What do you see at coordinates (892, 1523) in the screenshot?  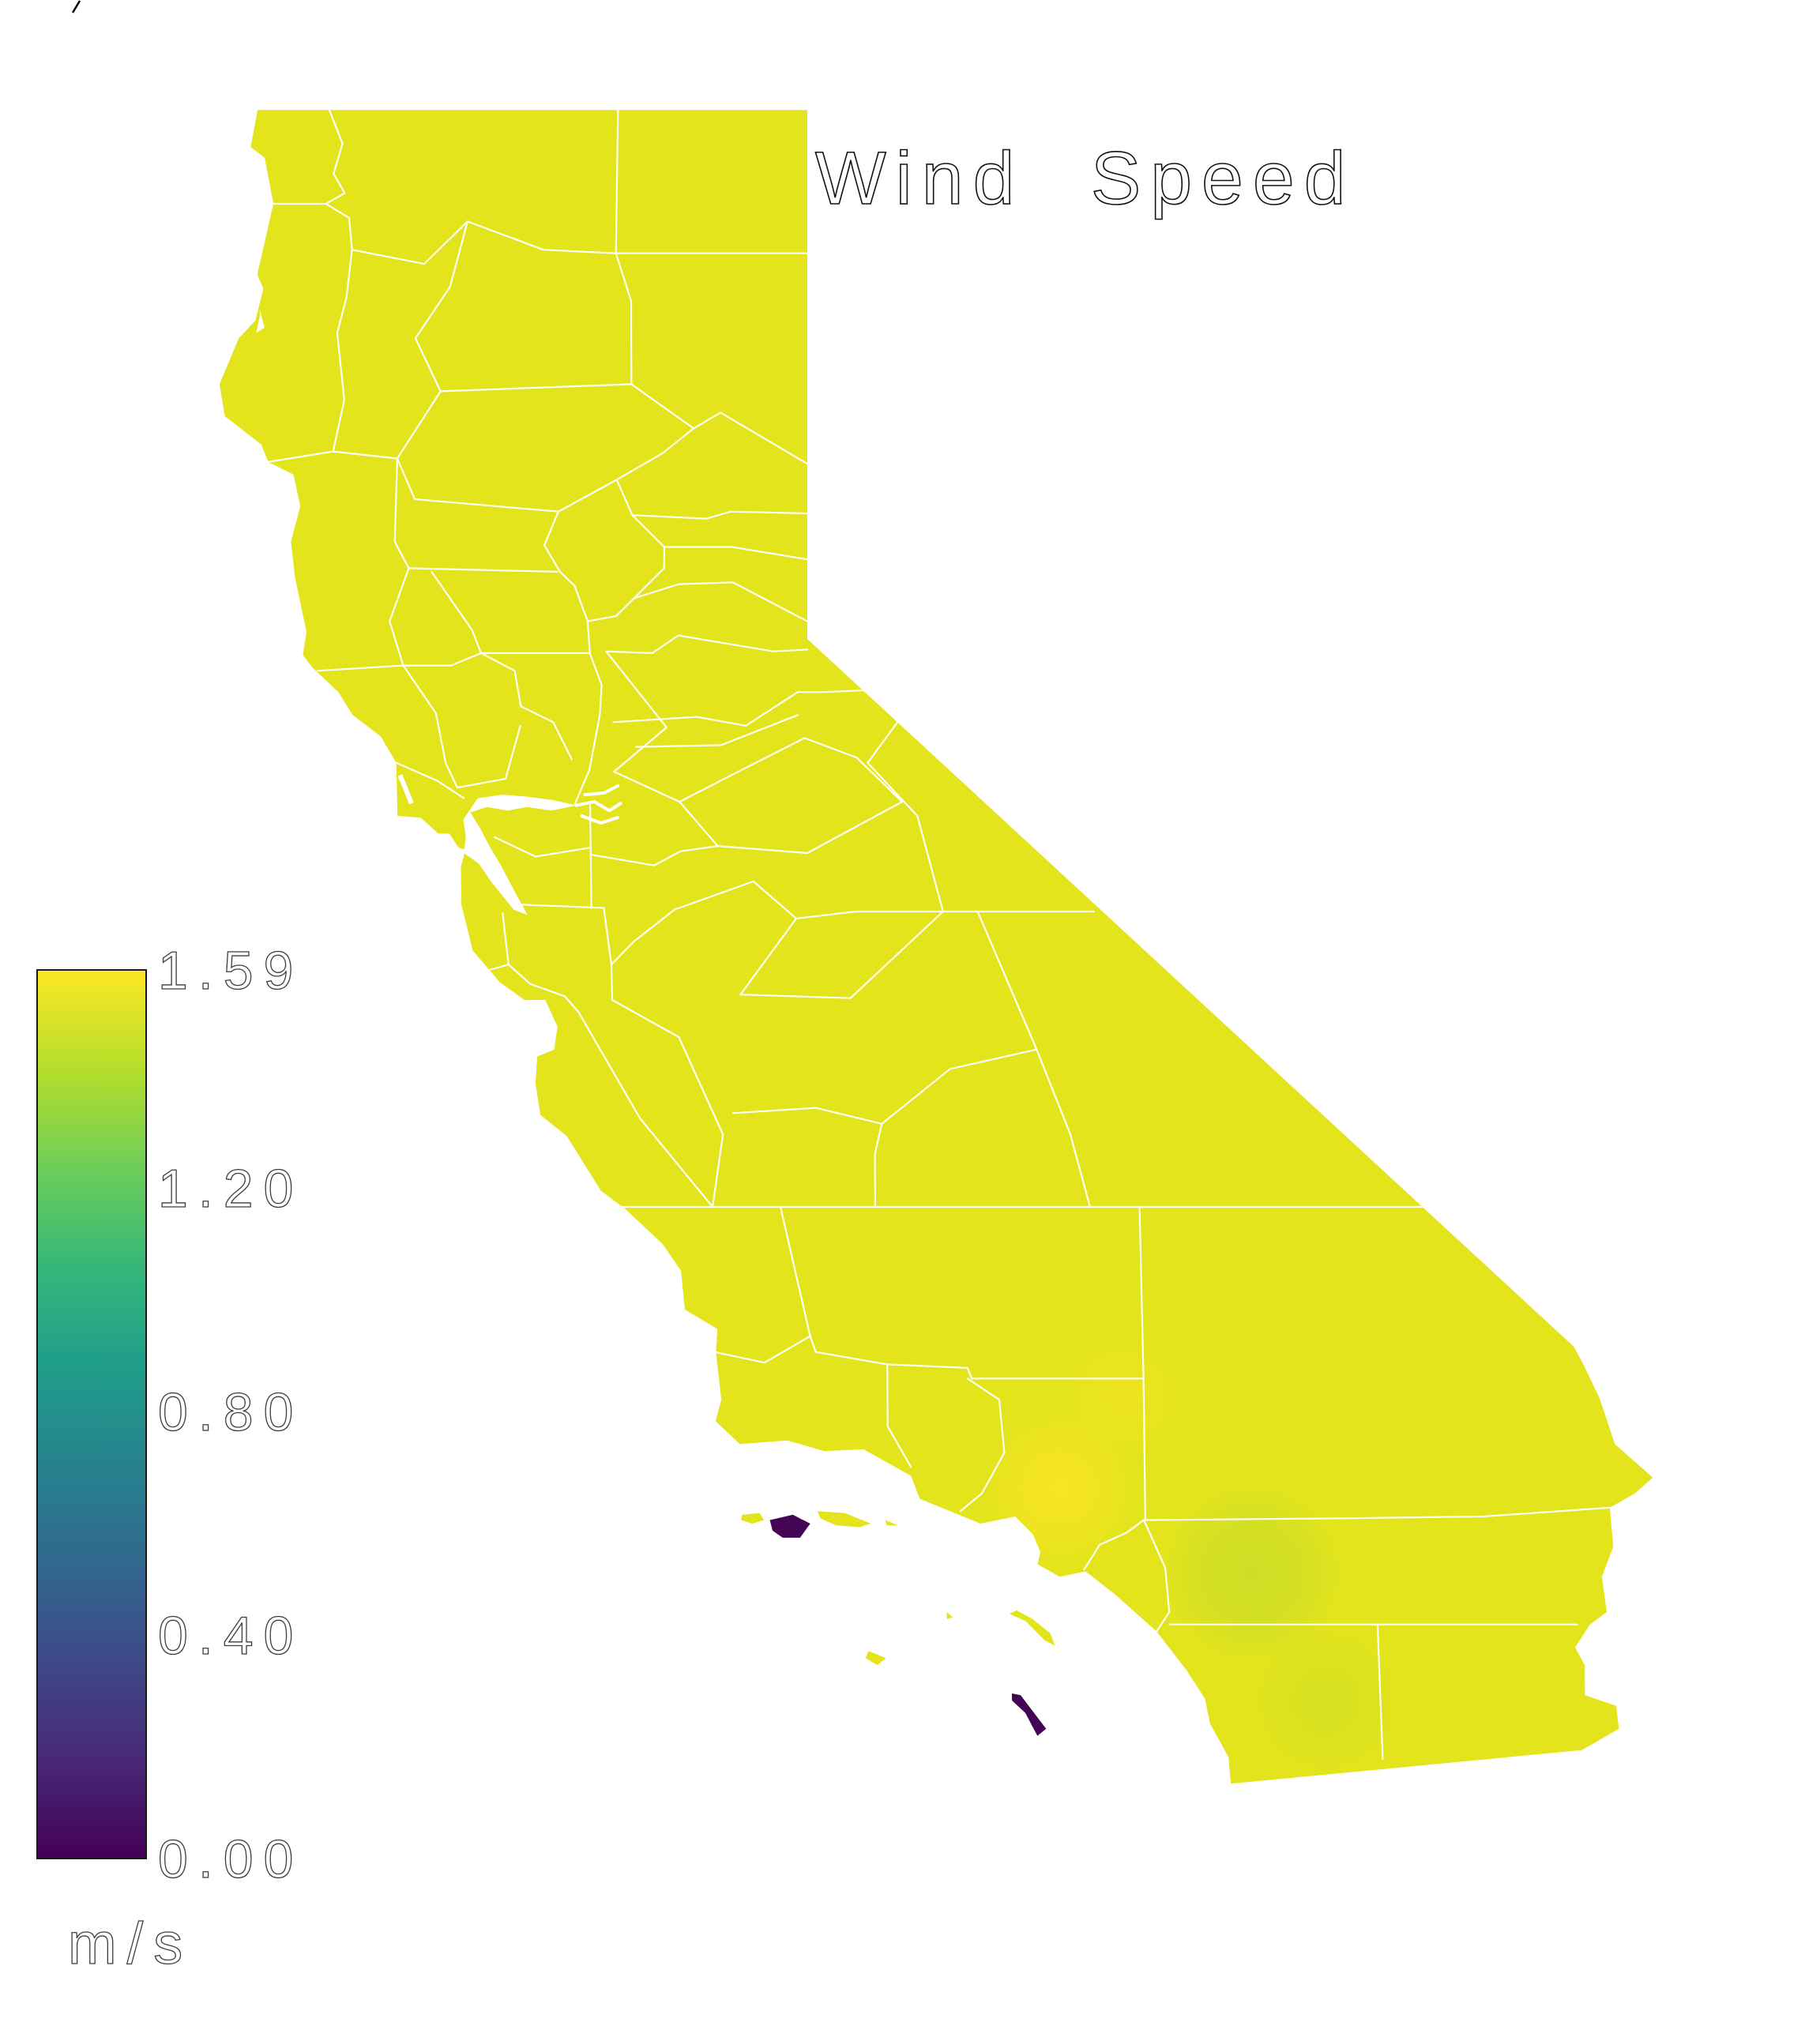 I see `anacapa-island` at bounding box center [892, 1523].